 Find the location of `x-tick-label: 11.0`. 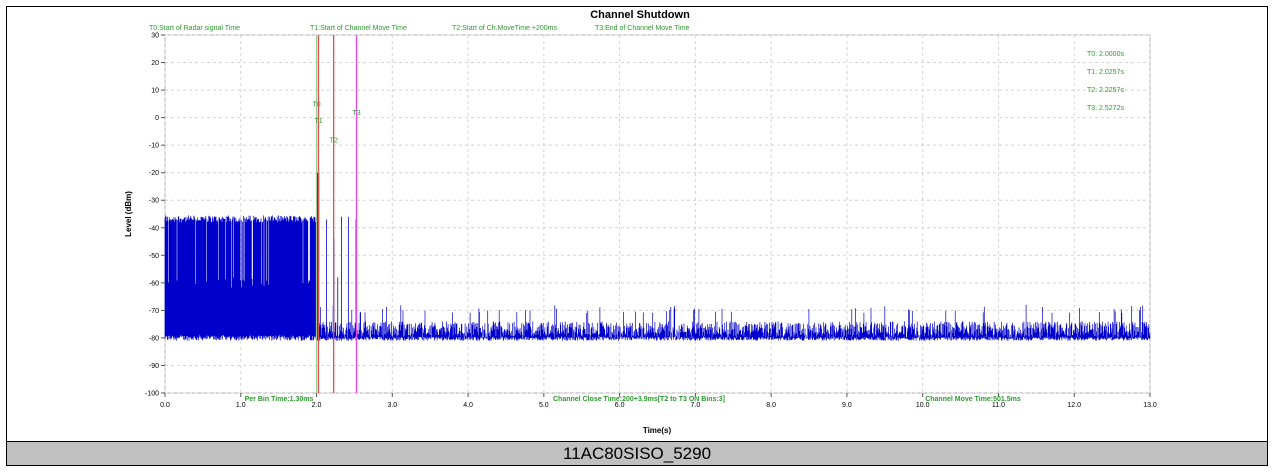

x-tick-label: 11.0 is located at coordinates (998, 405).